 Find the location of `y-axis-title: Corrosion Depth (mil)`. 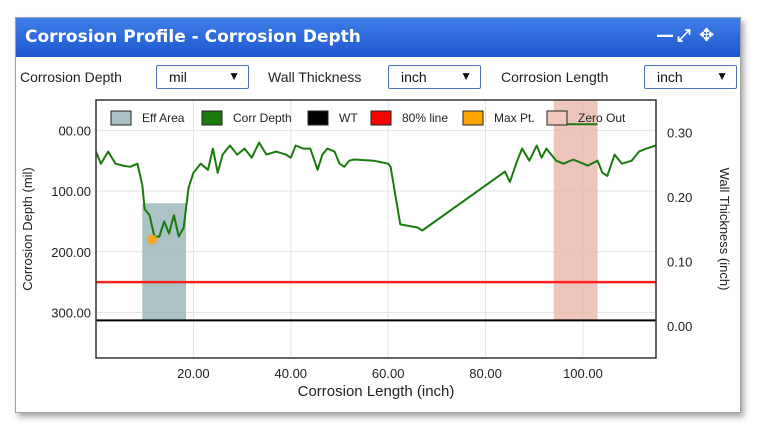

y-axis-title: Corrosion Depth (mil) is located at coordinates (27, 229).